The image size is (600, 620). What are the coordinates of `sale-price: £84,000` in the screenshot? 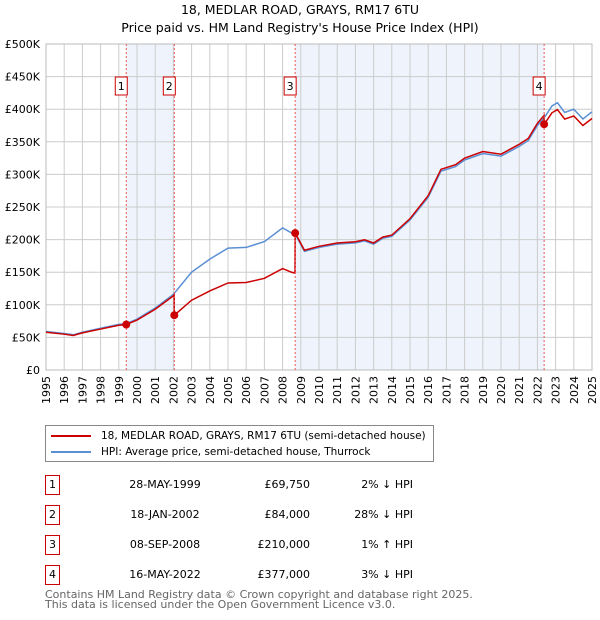 It's located at (287, 514).